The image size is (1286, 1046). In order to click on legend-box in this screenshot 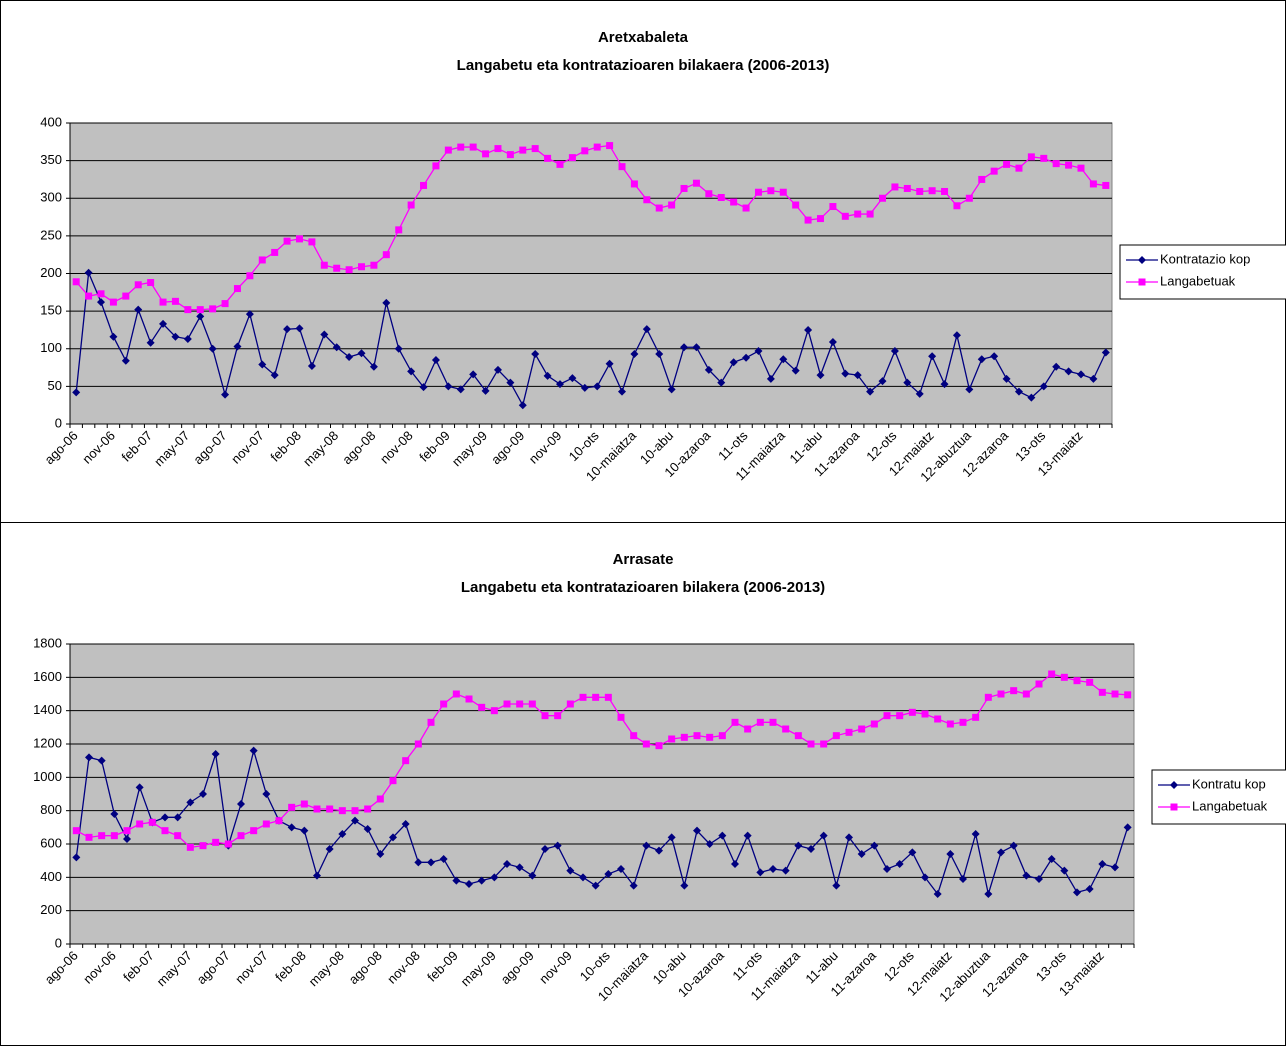, I will do `click(1202, 272)`.